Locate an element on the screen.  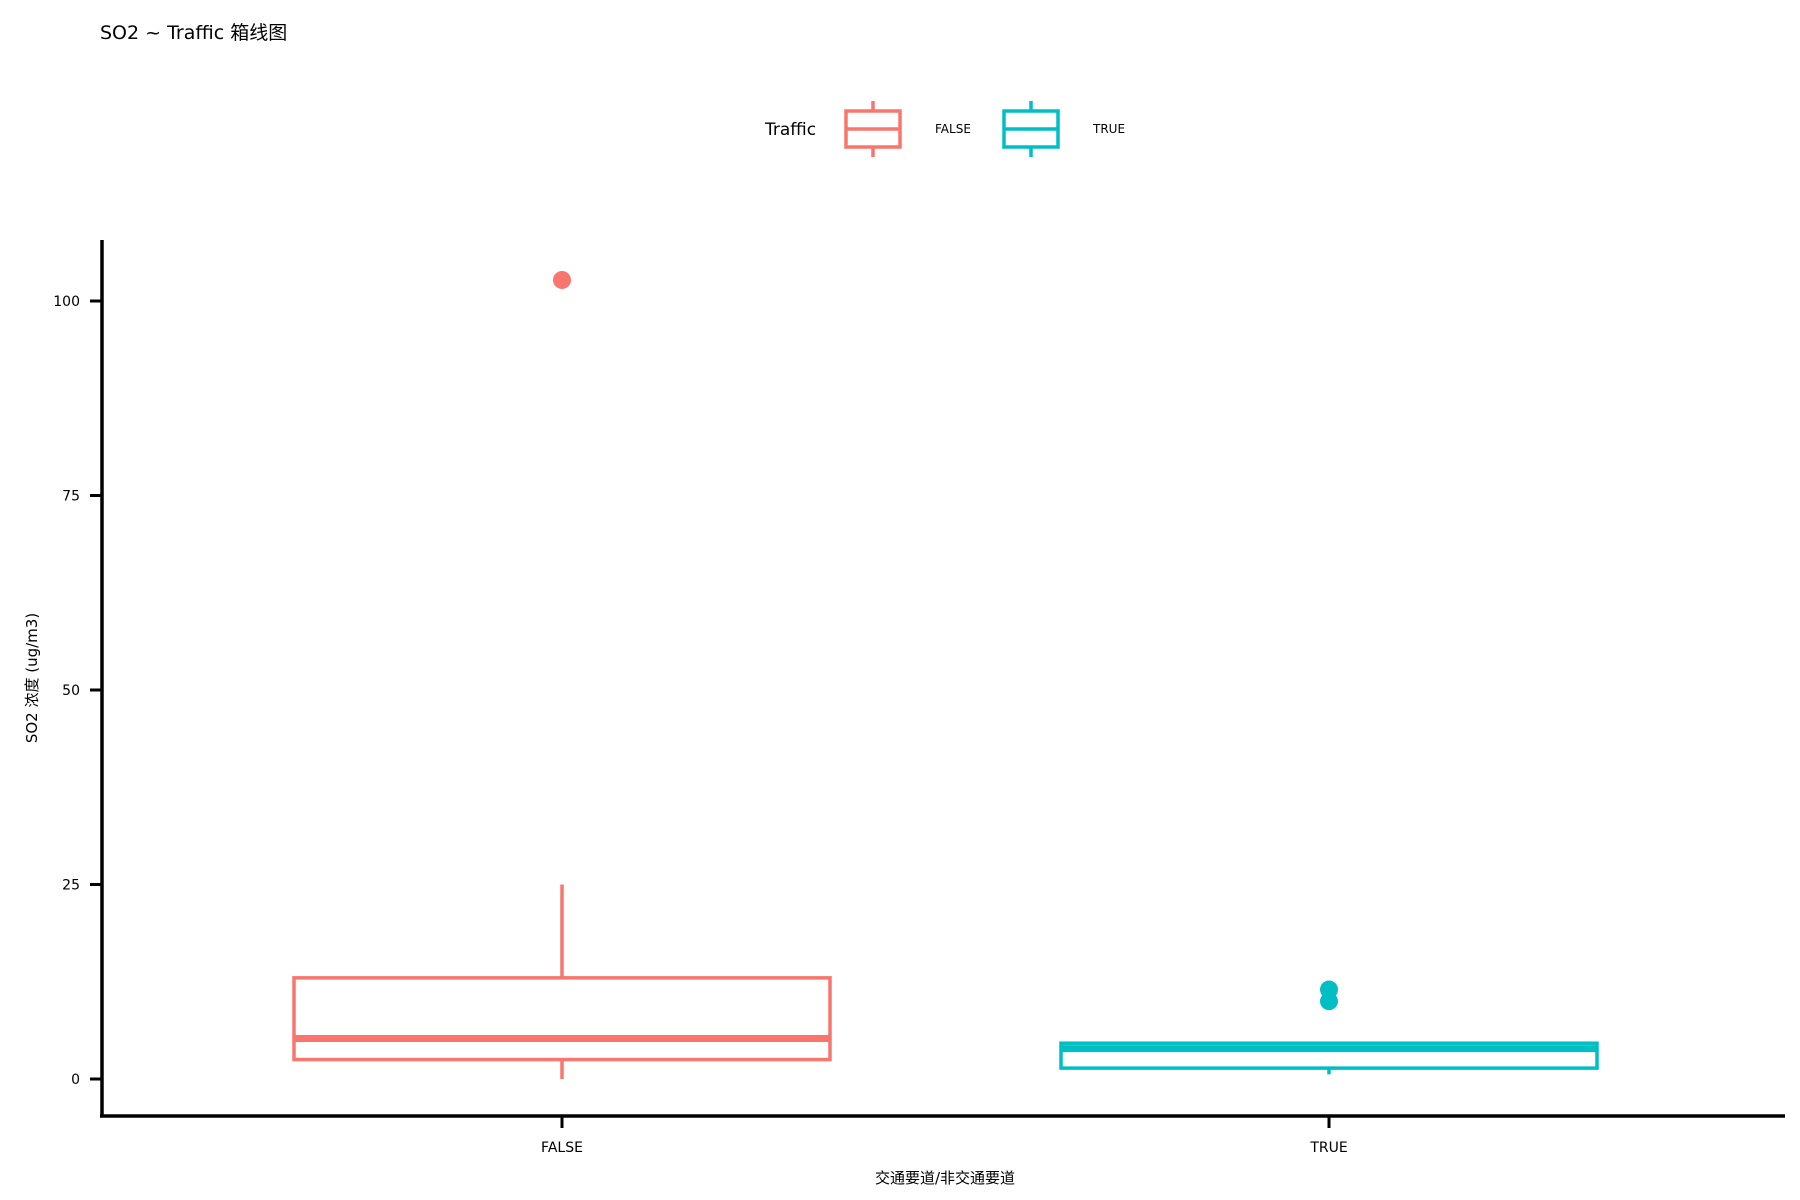
box-true is located at coordinates (1329, 1027).